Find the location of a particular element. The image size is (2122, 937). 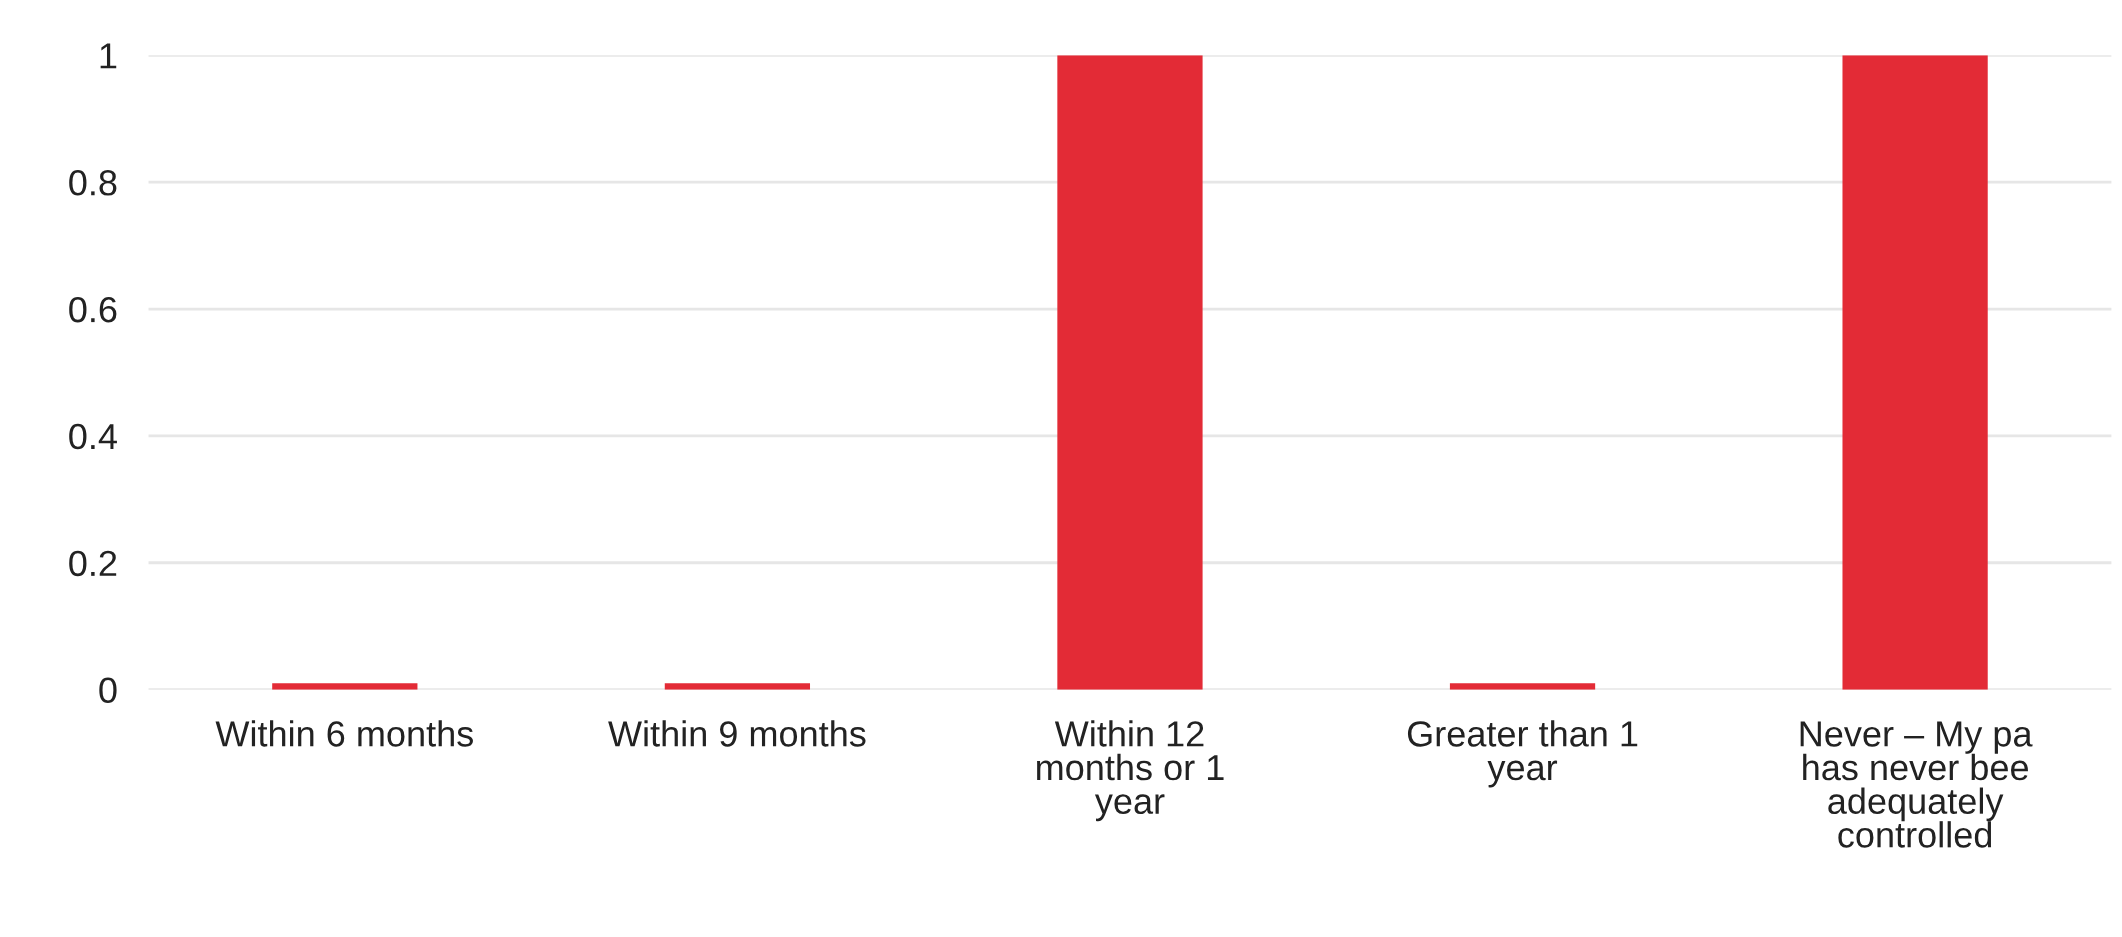

x-tick-label: Within 12 months or 1 year is located at coordinates (1130, 771).